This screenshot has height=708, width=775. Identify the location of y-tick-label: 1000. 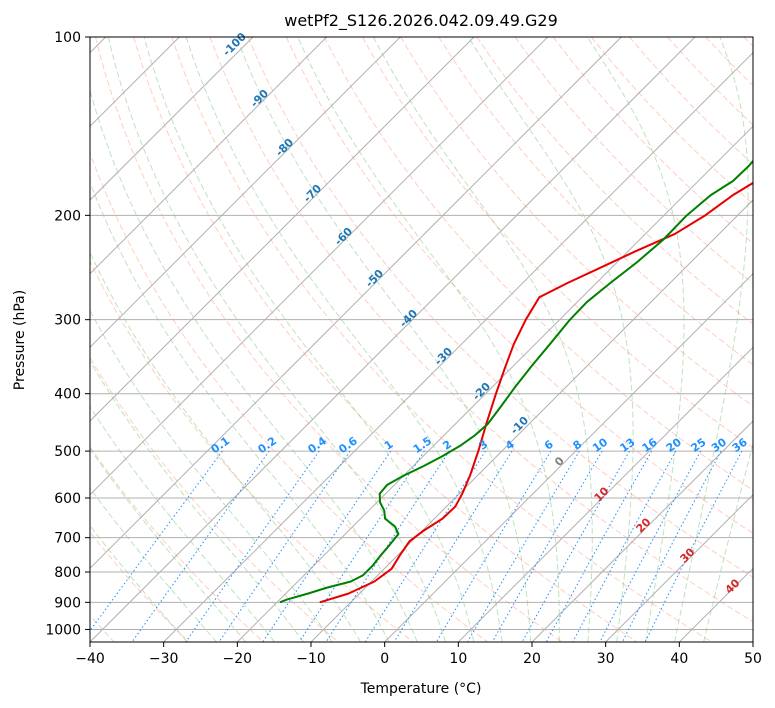
(63, 630).